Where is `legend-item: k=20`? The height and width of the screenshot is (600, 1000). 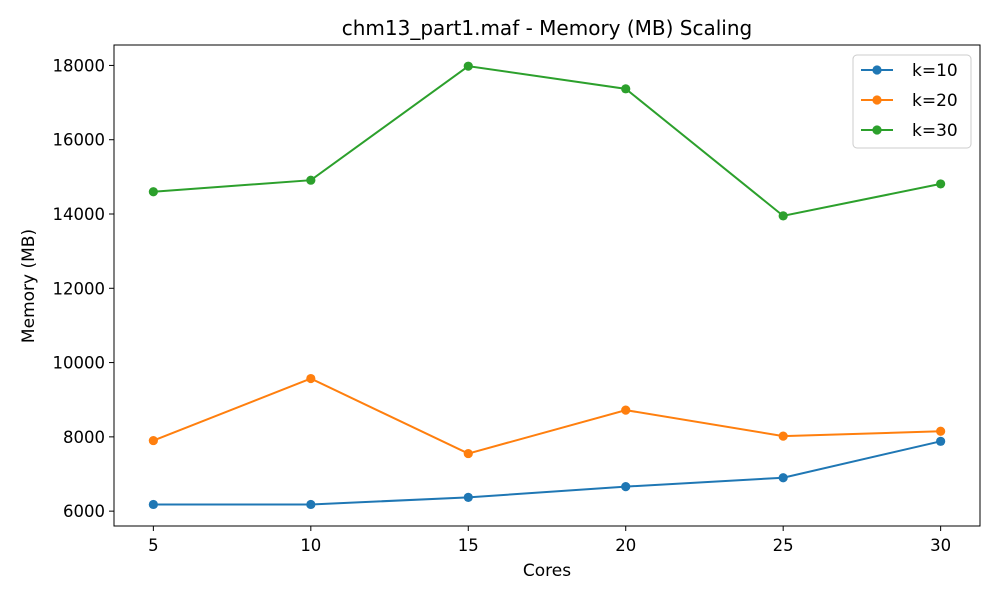
legend-item: k=20 is located at coordinates (909, 101).